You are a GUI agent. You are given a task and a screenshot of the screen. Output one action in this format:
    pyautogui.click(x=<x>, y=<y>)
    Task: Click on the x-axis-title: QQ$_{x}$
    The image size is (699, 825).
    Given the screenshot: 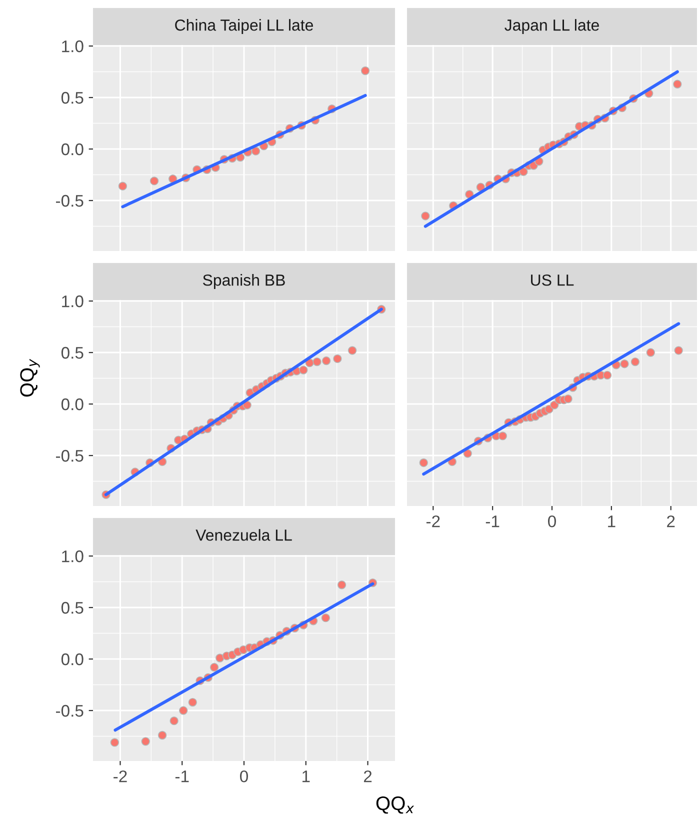 What is the action you would take?
    pyautogui.click(x=395, y=805)
    